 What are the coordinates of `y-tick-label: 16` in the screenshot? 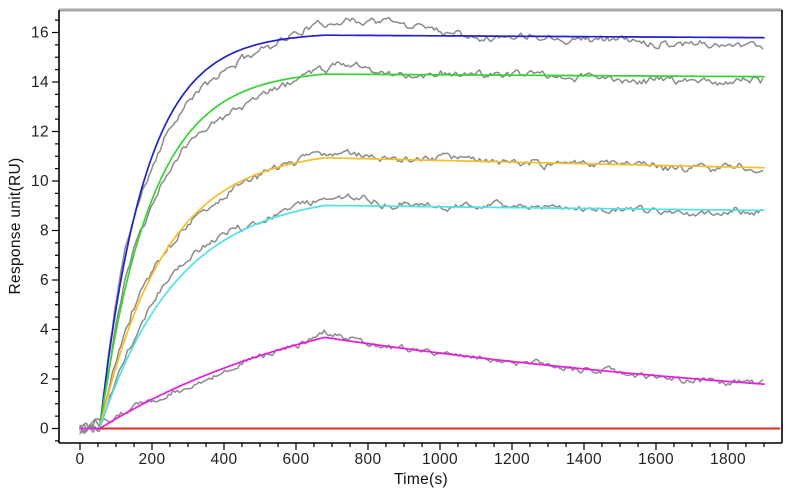 It's located at (40, 33).